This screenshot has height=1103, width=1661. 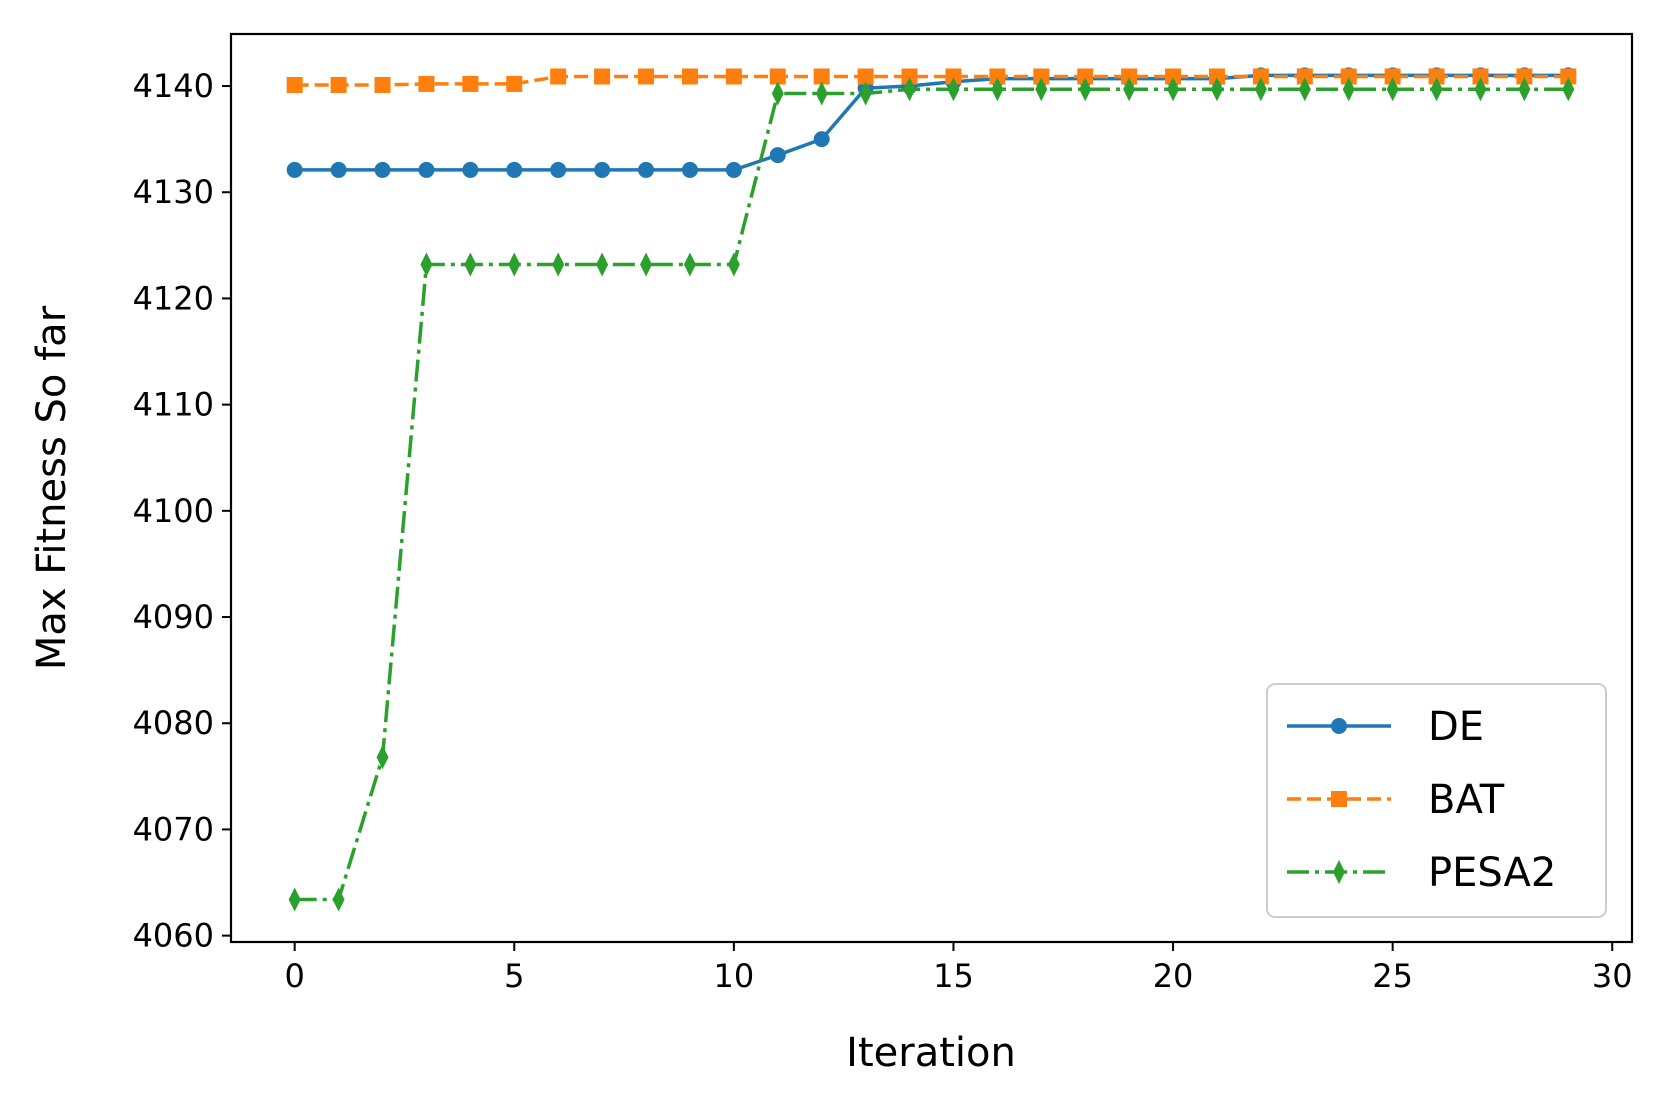 I want to click on y-tick-label: 4130, so click(x=173, y=192).